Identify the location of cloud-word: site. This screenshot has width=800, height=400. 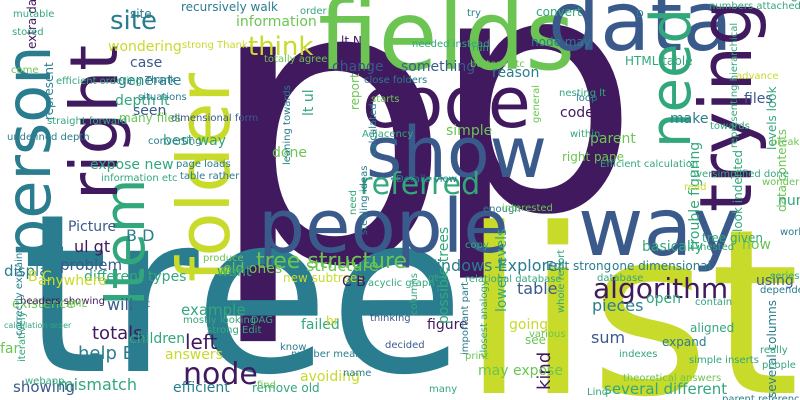
(133, 21).